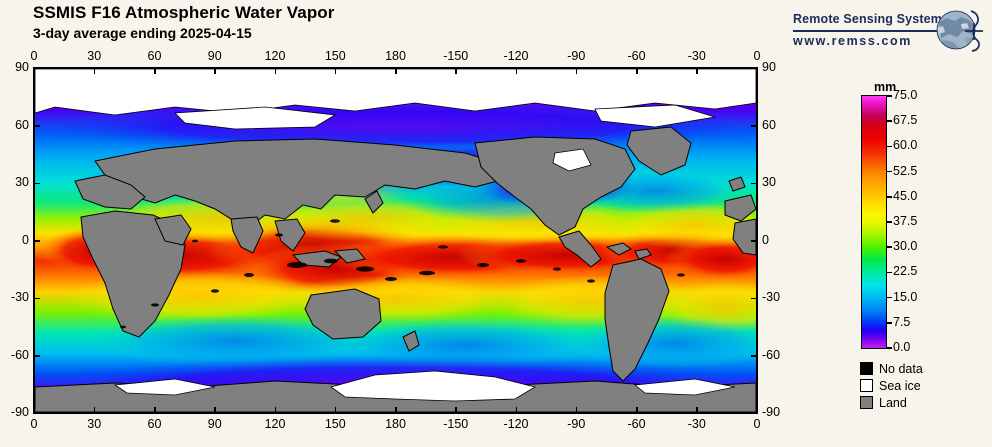 This screenshot has width=992, height=447. I want to click on sea-ice-swatch, so click(866, 385).